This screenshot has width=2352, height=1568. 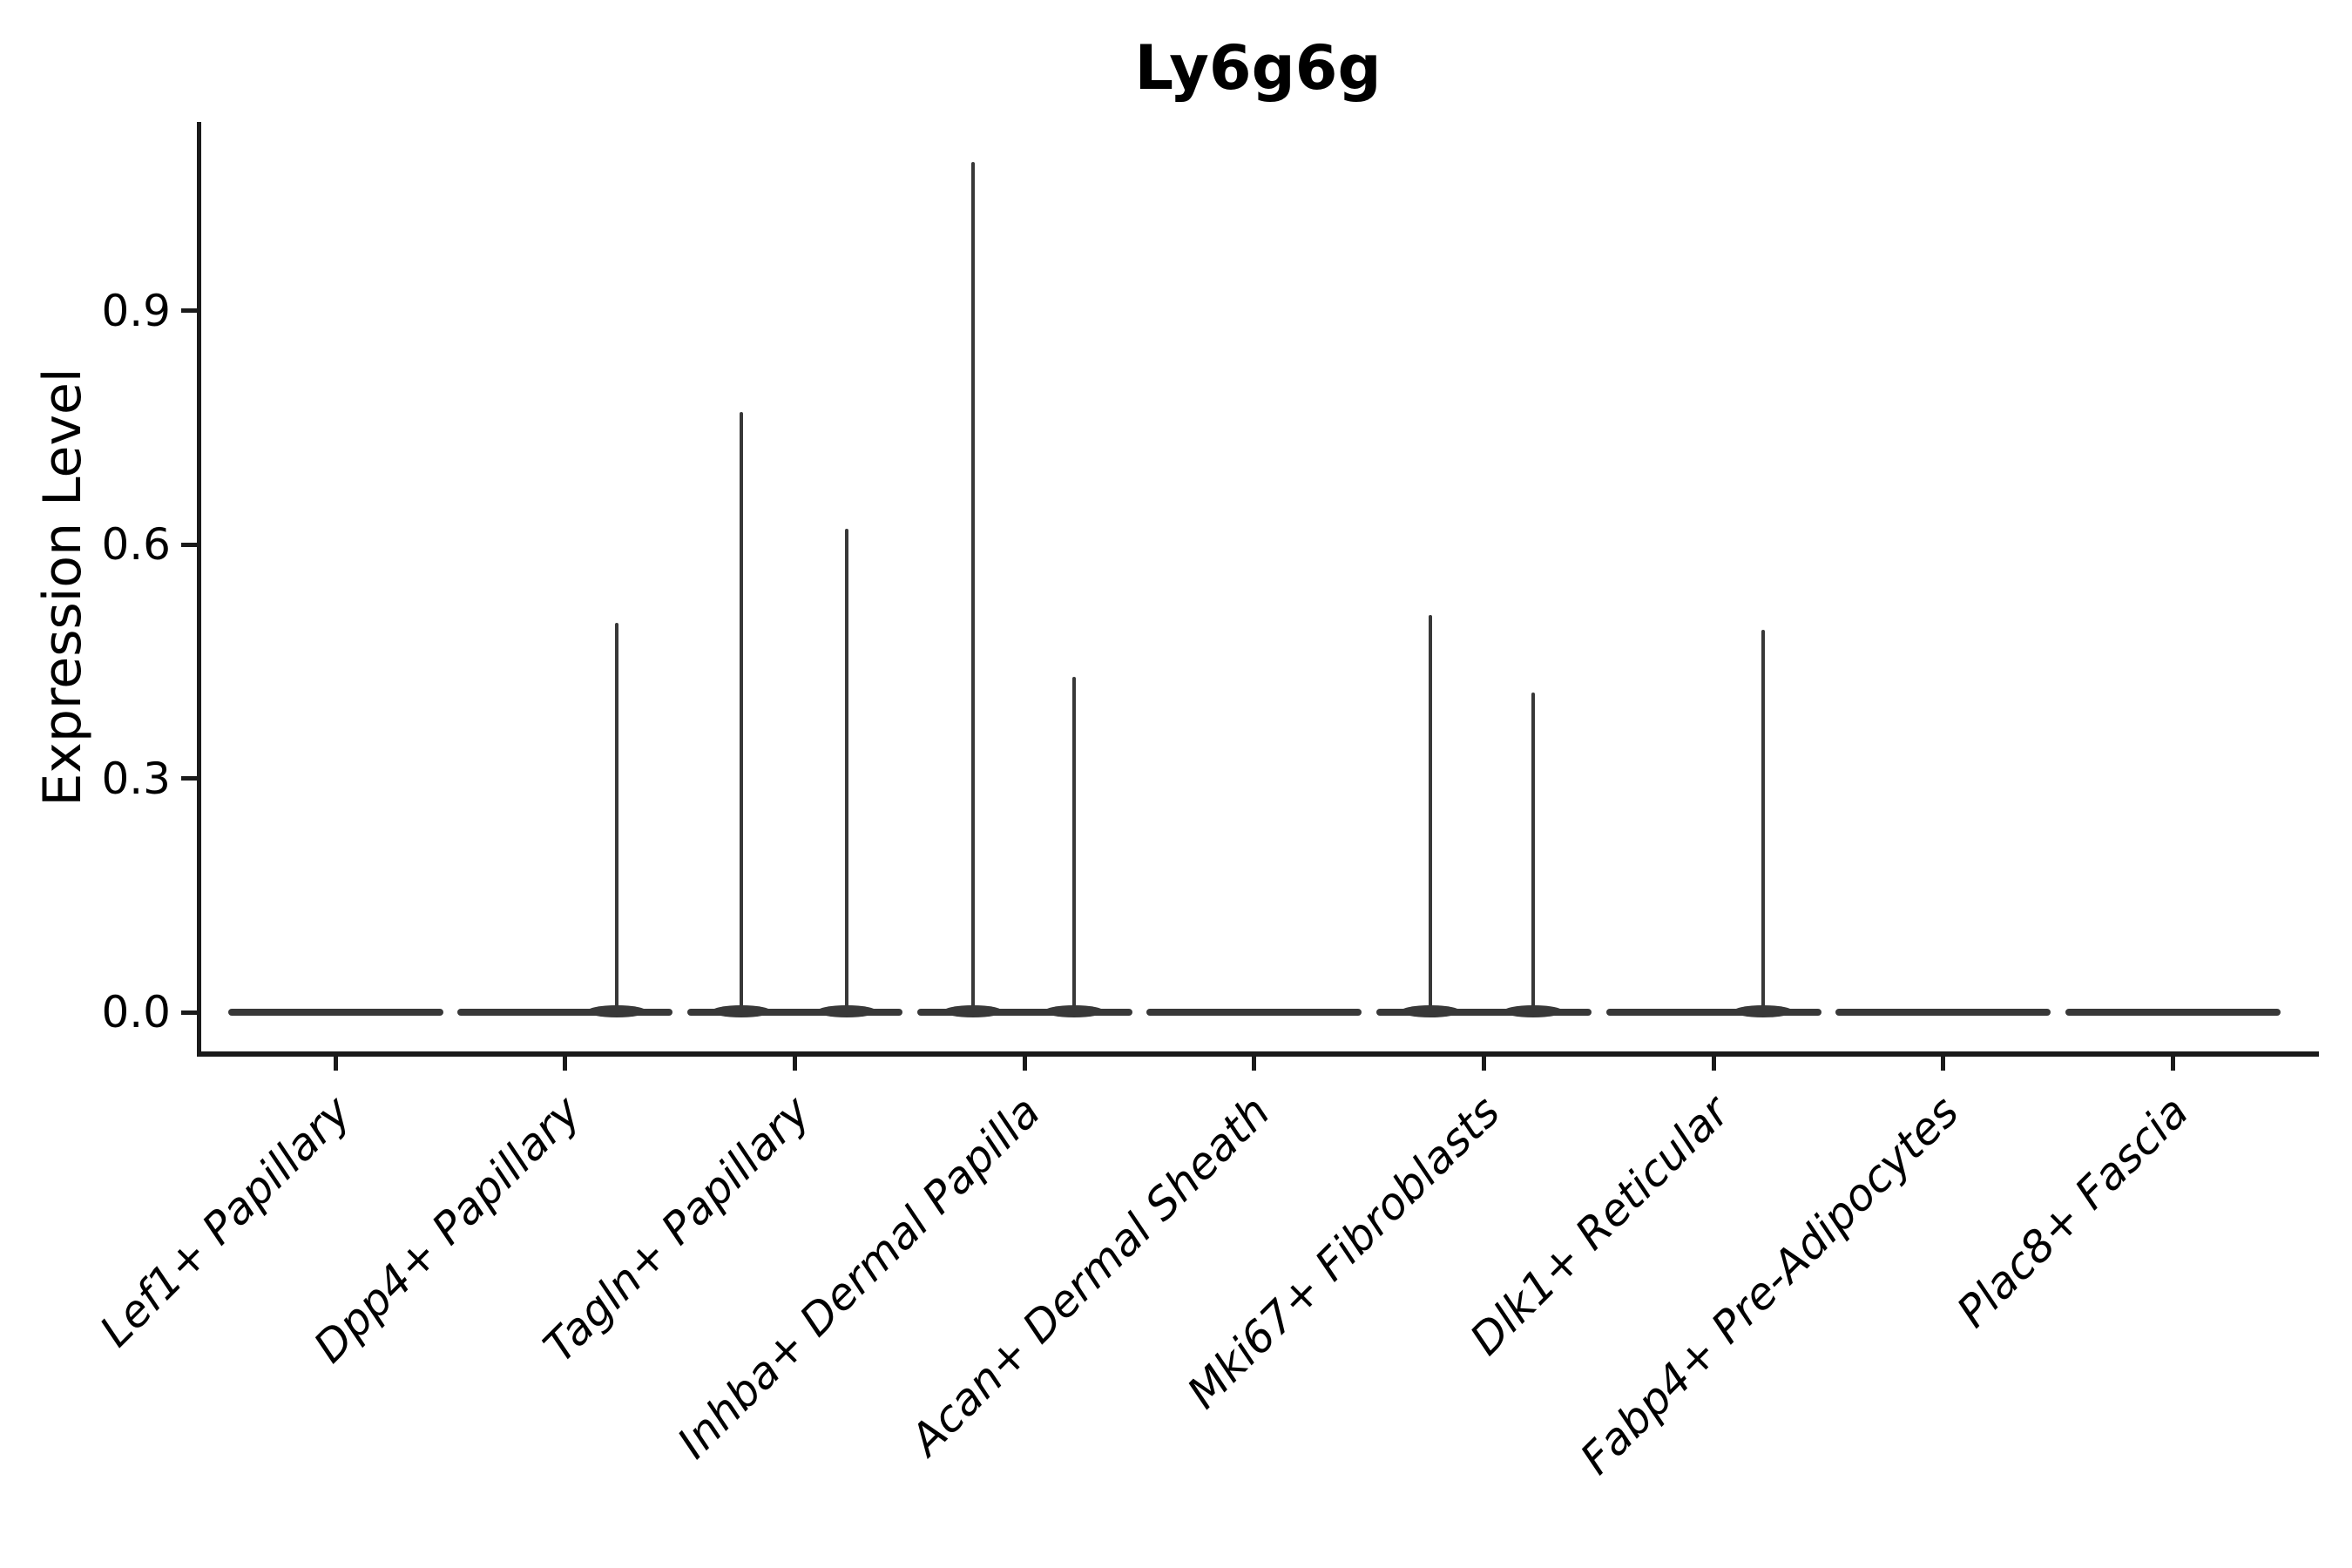 I want to click on chart-title: Ly6g6g, so click(x=1258, y=68).